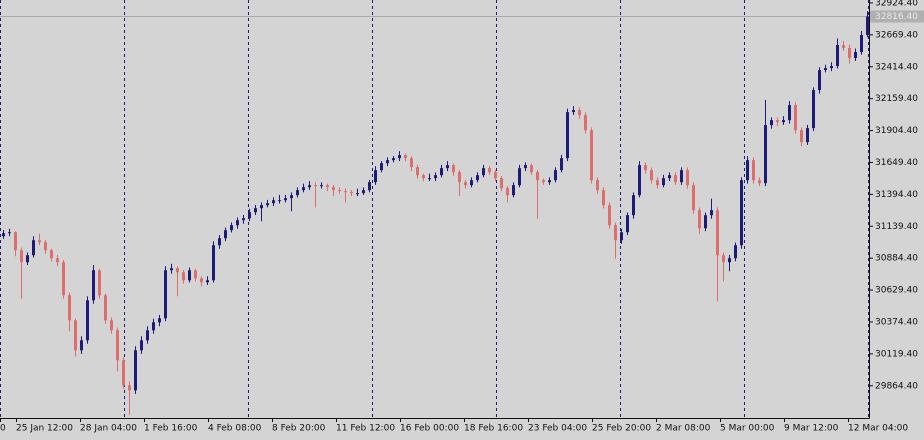 Image resolution: width=924 pixels, height=440 pixels. What do you see at coordinates (493, 429) in the screenshot?
I see `x-tick-label: 18 Feb 16:00` at bounding box center [493, 429].